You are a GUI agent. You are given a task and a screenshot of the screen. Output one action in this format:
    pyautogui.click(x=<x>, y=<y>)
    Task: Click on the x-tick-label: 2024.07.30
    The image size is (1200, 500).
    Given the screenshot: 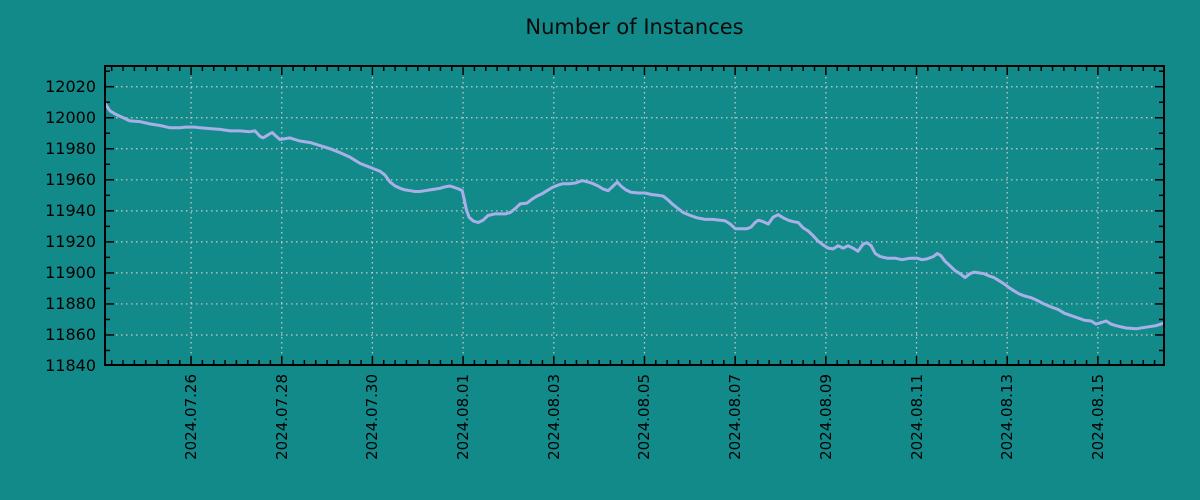 What is the action you would take?
    pyautogui.click(x=372, y=417)
    